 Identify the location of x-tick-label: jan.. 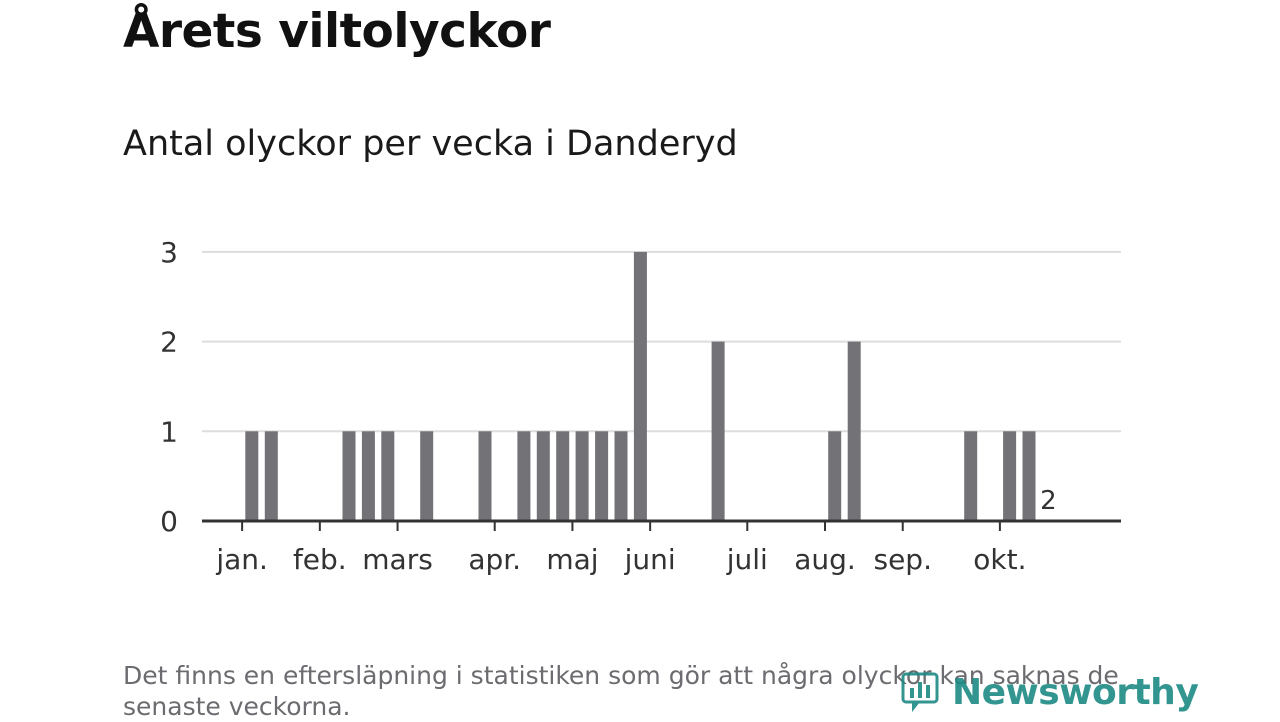
(241, 559).